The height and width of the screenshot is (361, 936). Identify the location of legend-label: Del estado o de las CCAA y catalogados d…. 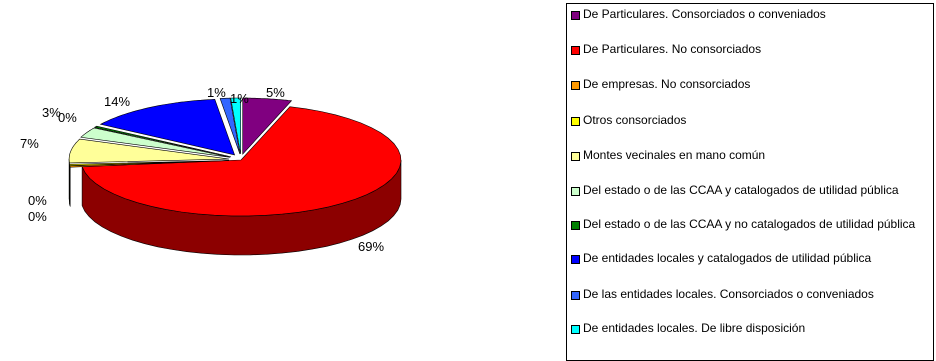
(757, 190).